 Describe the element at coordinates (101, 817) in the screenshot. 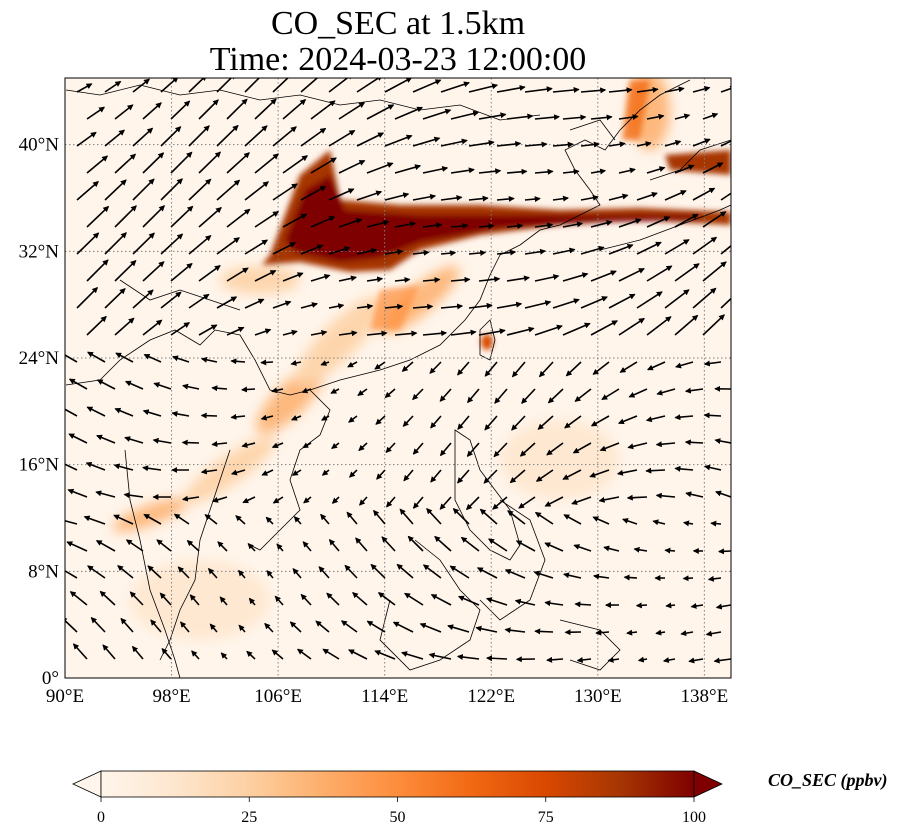

I see `colorbar-tick-label: 0` at that location.